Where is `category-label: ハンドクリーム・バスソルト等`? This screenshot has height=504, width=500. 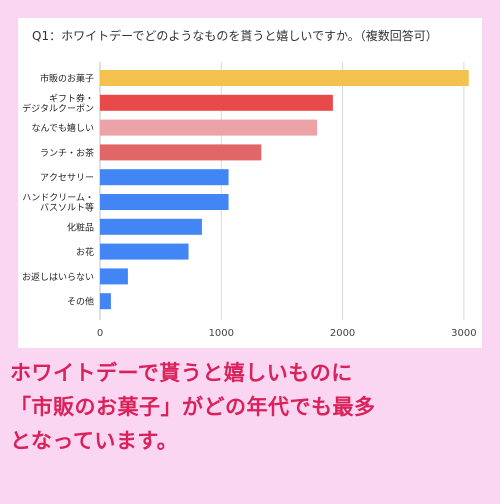 category-label: ハンドクリーム・バスソルト等 is located at coordinates (58, 203).